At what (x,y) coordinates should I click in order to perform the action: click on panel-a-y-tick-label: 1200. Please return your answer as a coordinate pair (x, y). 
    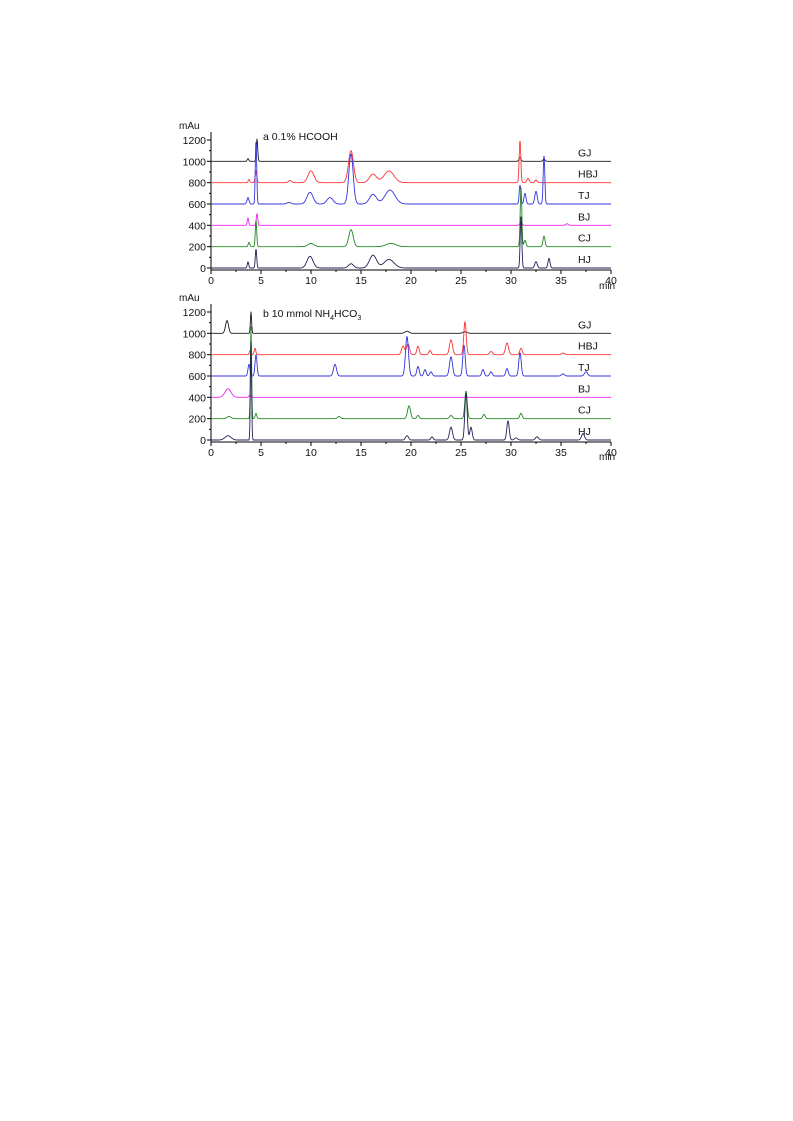
    Looking at the image, I should click on (195, 141).